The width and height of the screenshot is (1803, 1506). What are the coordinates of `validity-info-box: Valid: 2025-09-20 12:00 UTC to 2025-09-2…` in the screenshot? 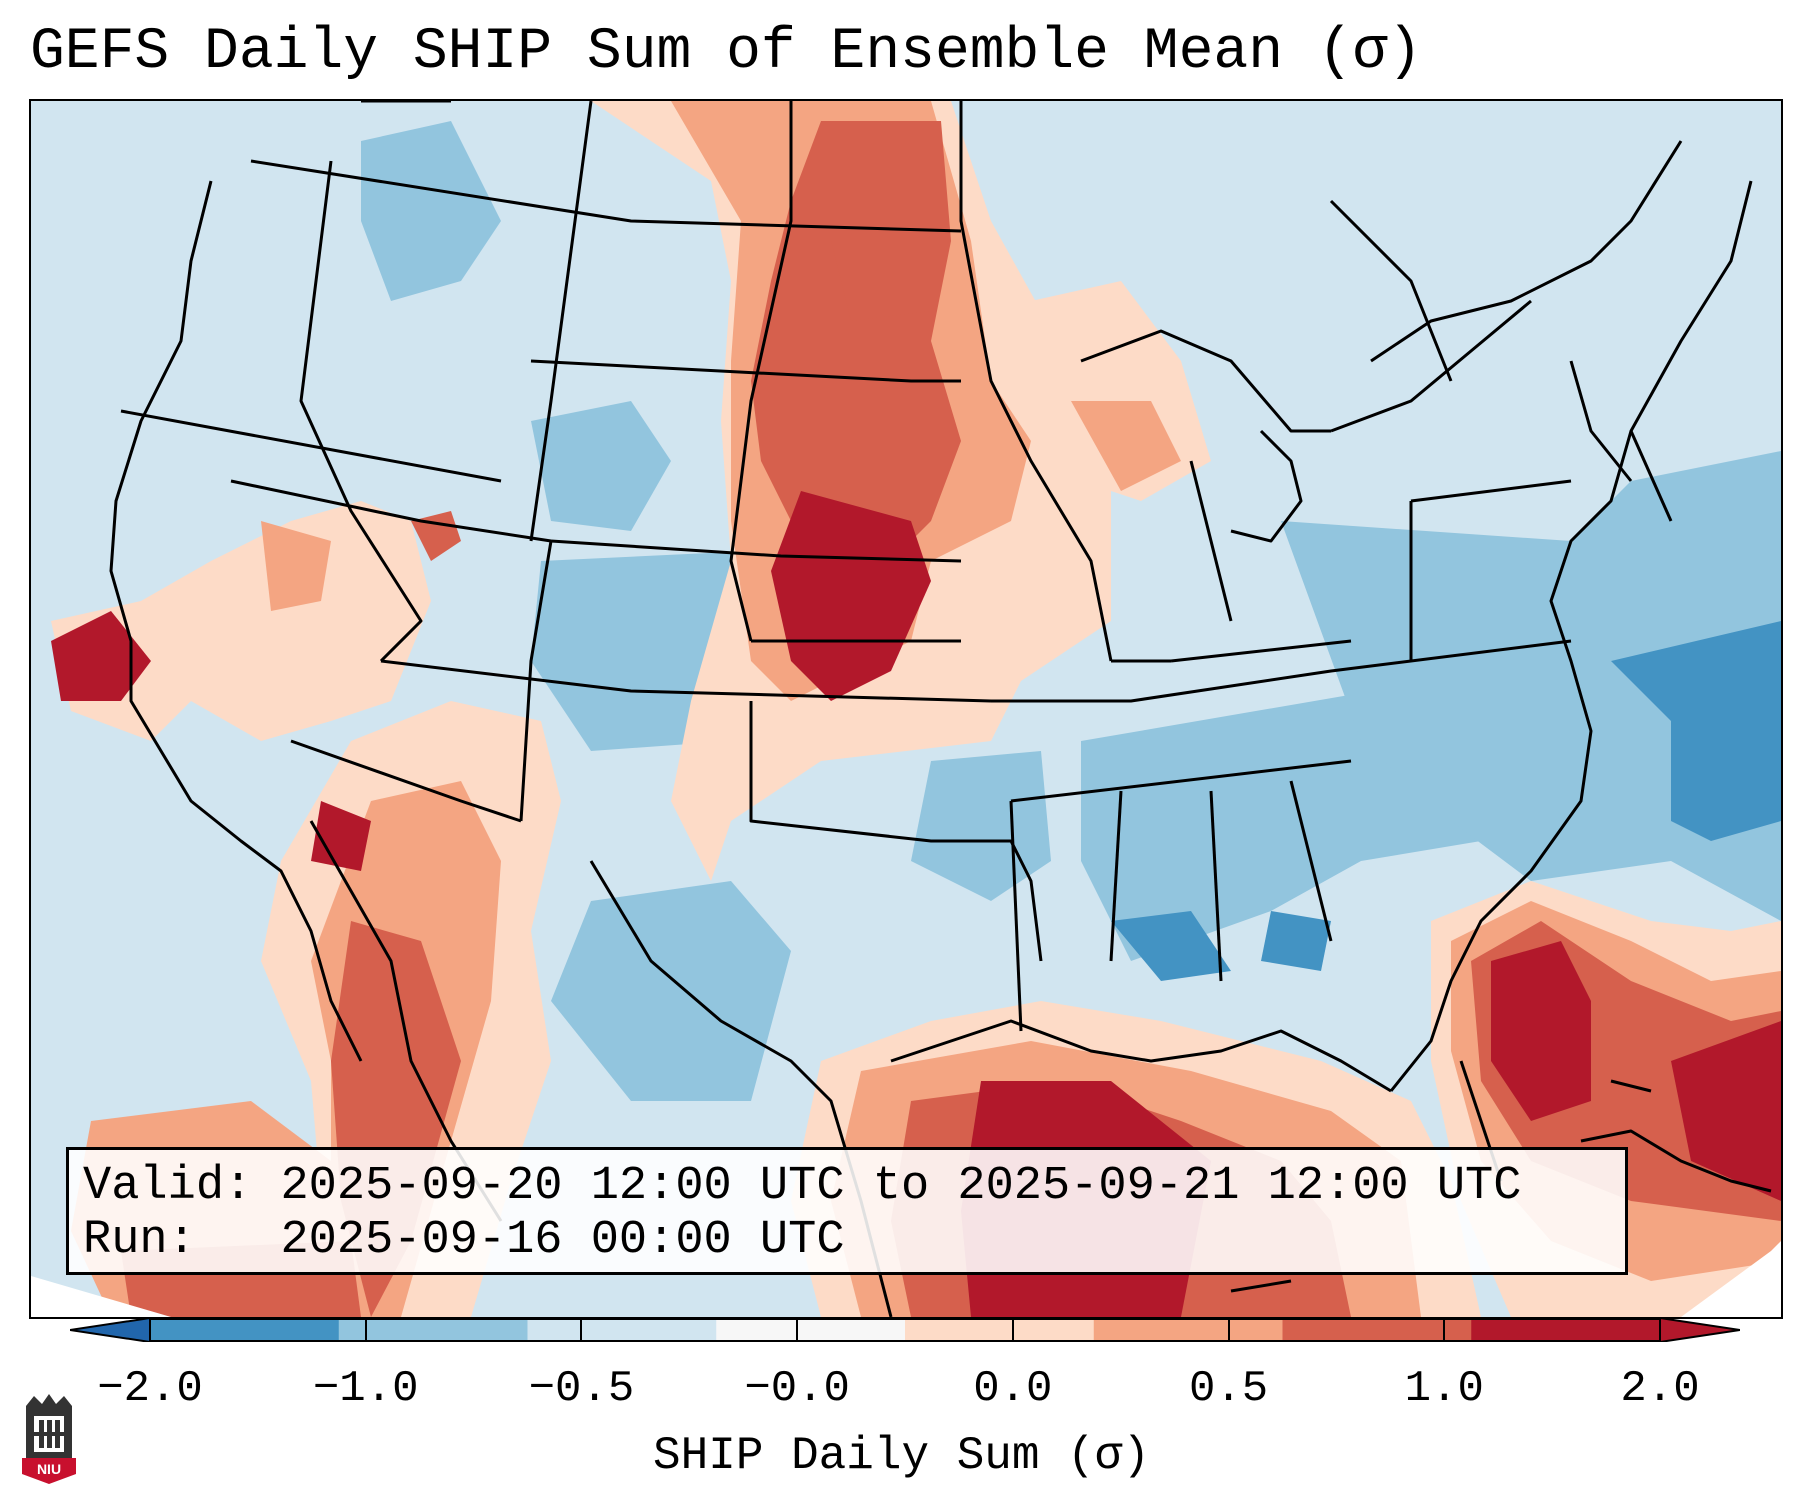 It's located at (847, 1211).